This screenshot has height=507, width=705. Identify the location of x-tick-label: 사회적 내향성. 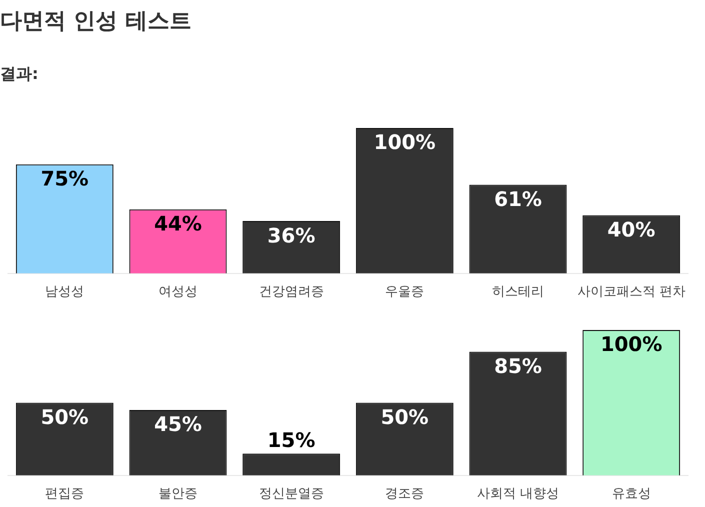
(518, 494).